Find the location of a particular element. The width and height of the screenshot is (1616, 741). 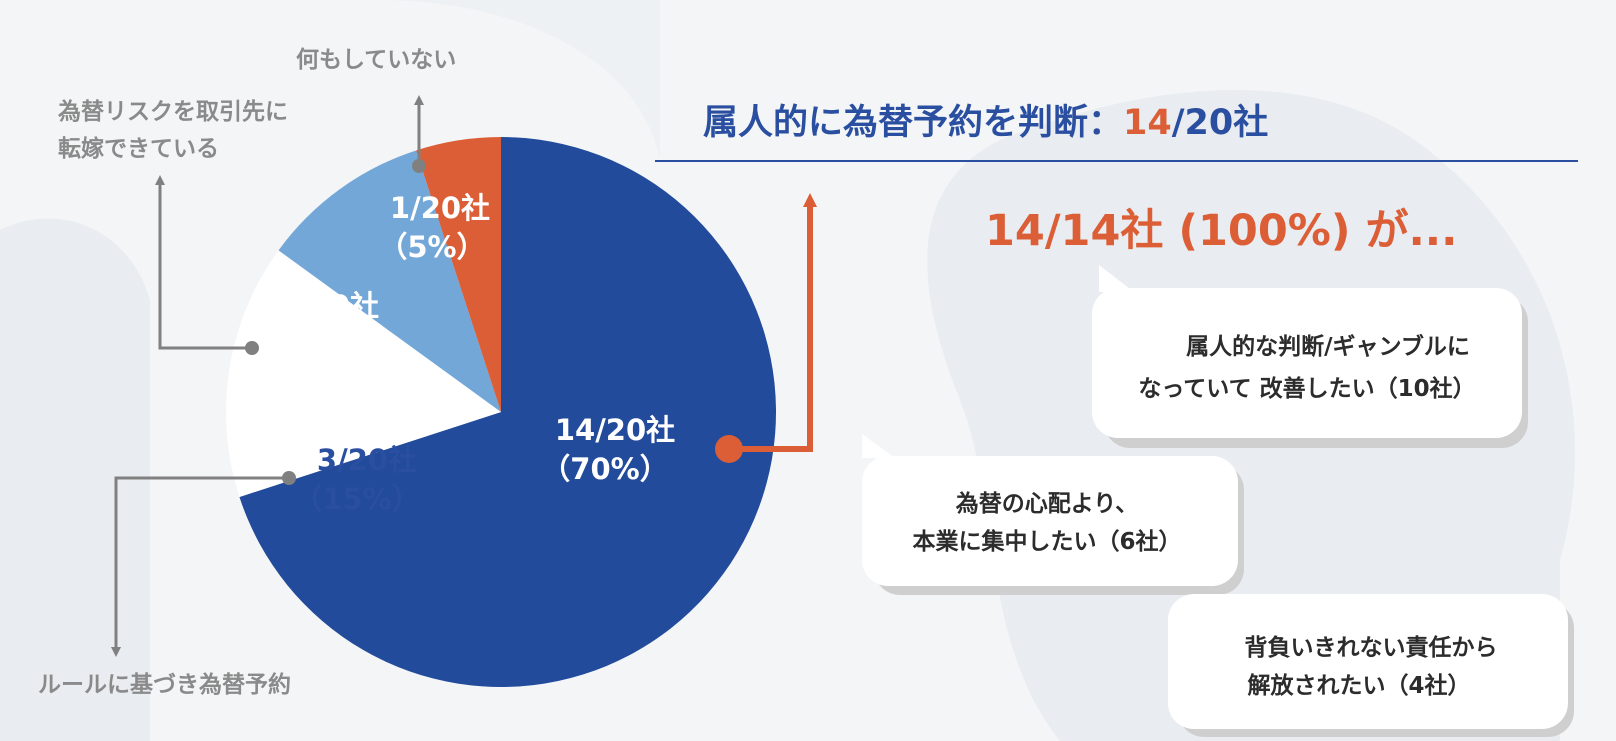

speech-bubble-3: 背負いきれない責任から 解放されたい（4社） is located at coordinates (1371, 665).